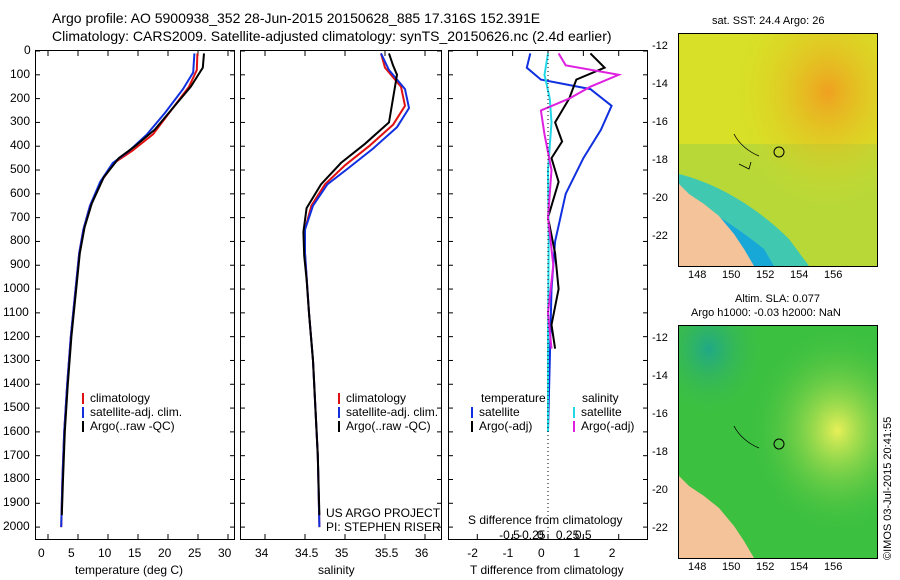 This screenshot has height=580, width=900. What do you see at coordinates (16, 502) in the screenshot?
I see `depth-tick-label: 1900` at bounding box center [16, 502].